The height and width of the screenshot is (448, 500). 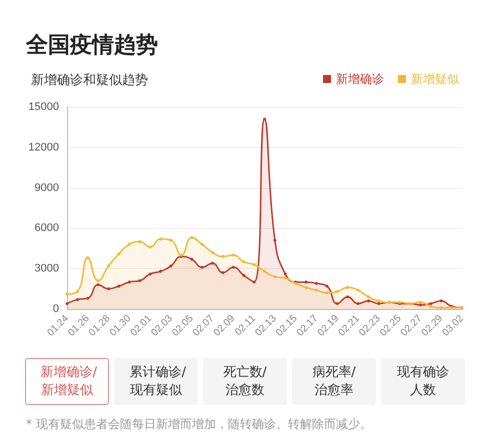 I want to click on legend-label: 新增确诊, so click(x=360, y=79).